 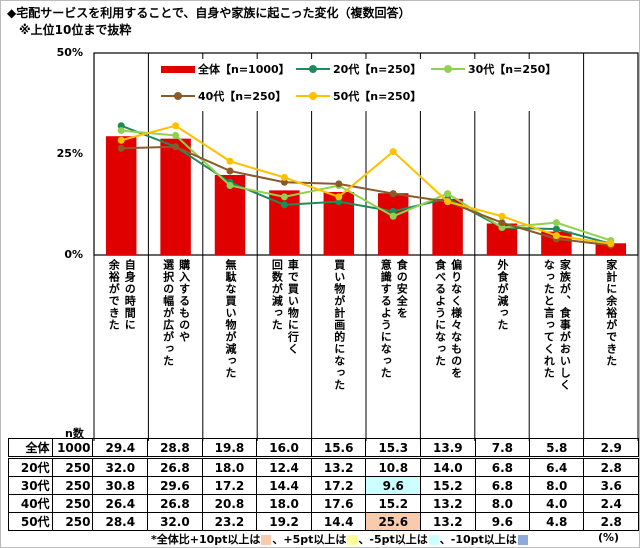 I want to click on category-label: 車で買い物に行く 回数が減った, so click(x=285, y=307).